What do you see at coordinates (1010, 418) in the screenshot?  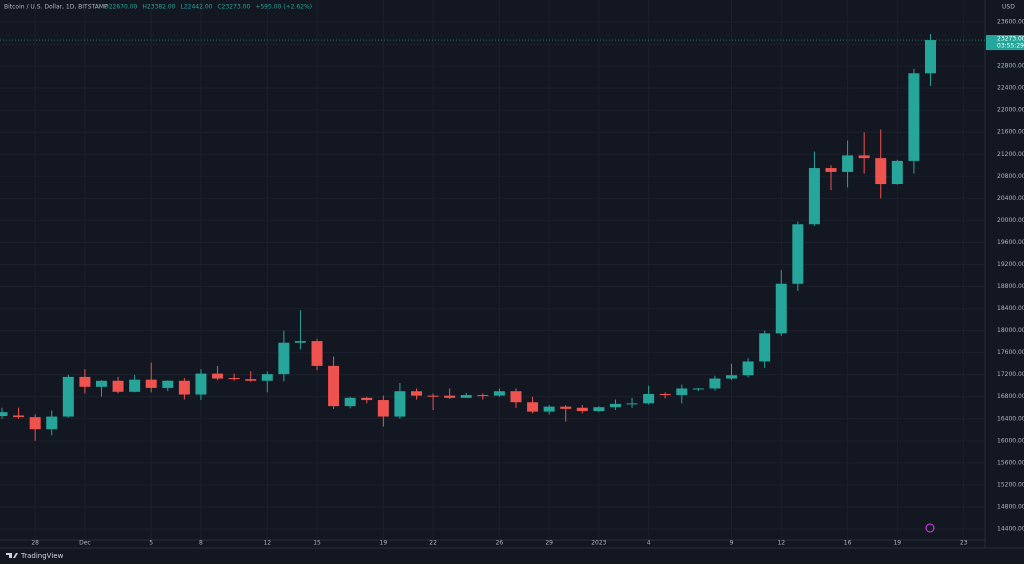 I see `y-tick-label: 16400.00` at bounding box center [1010, 418].